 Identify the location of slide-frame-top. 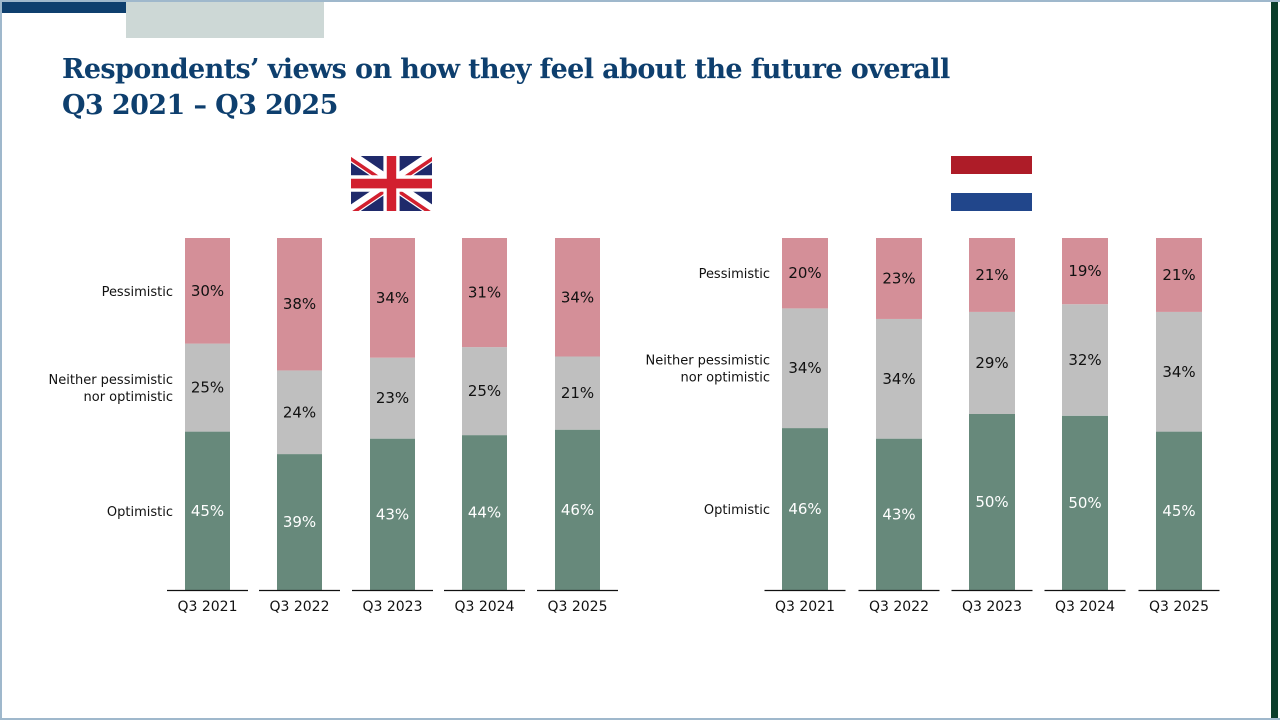
(640, 1).